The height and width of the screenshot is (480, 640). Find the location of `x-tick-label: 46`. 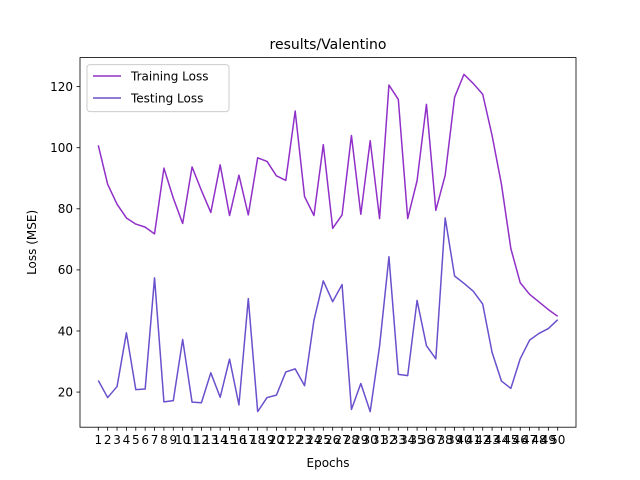

x-tick-label: 46 is located at coordinates (520, 440).